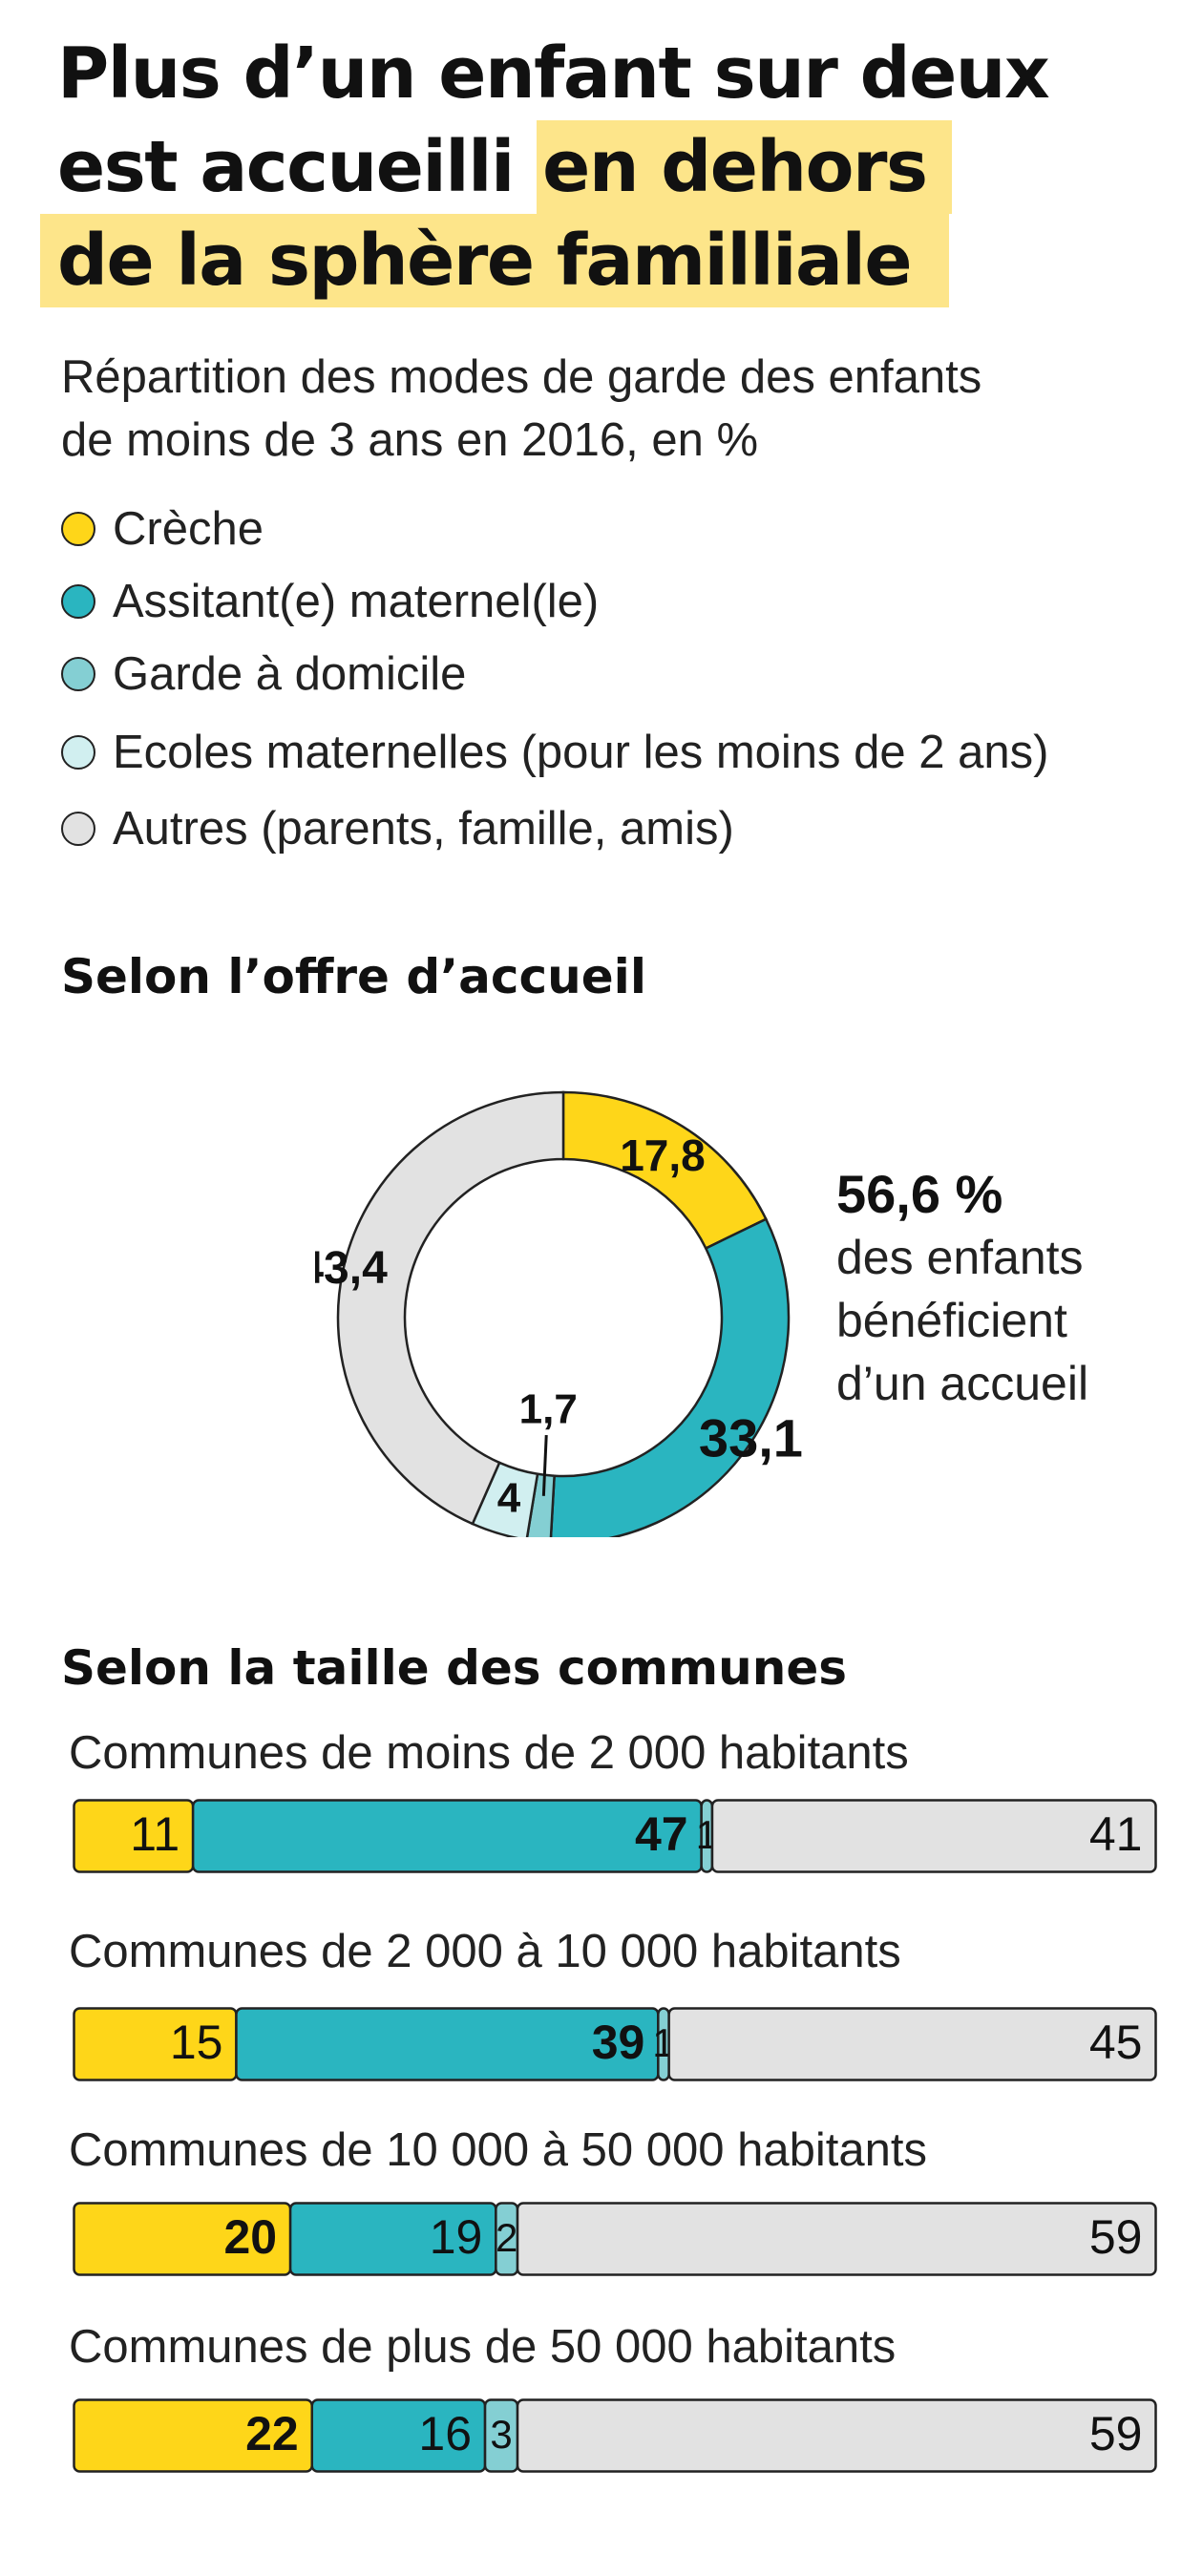 The width and height of the screenshot is (1203, 2576). I want to click on bar-3-value-0: 22, so click(272, 2433).